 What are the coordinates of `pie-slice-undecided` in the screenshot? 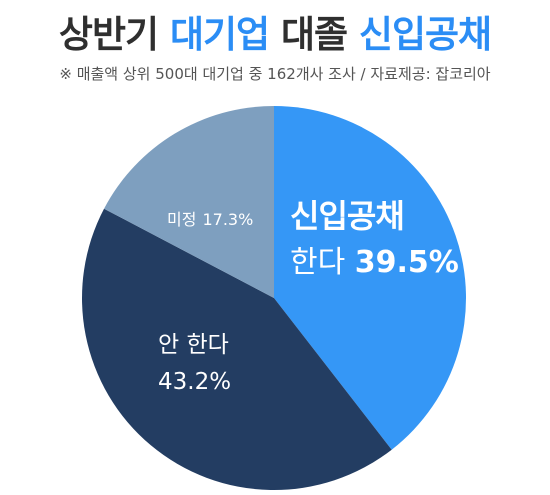 It's located at (189, 202).